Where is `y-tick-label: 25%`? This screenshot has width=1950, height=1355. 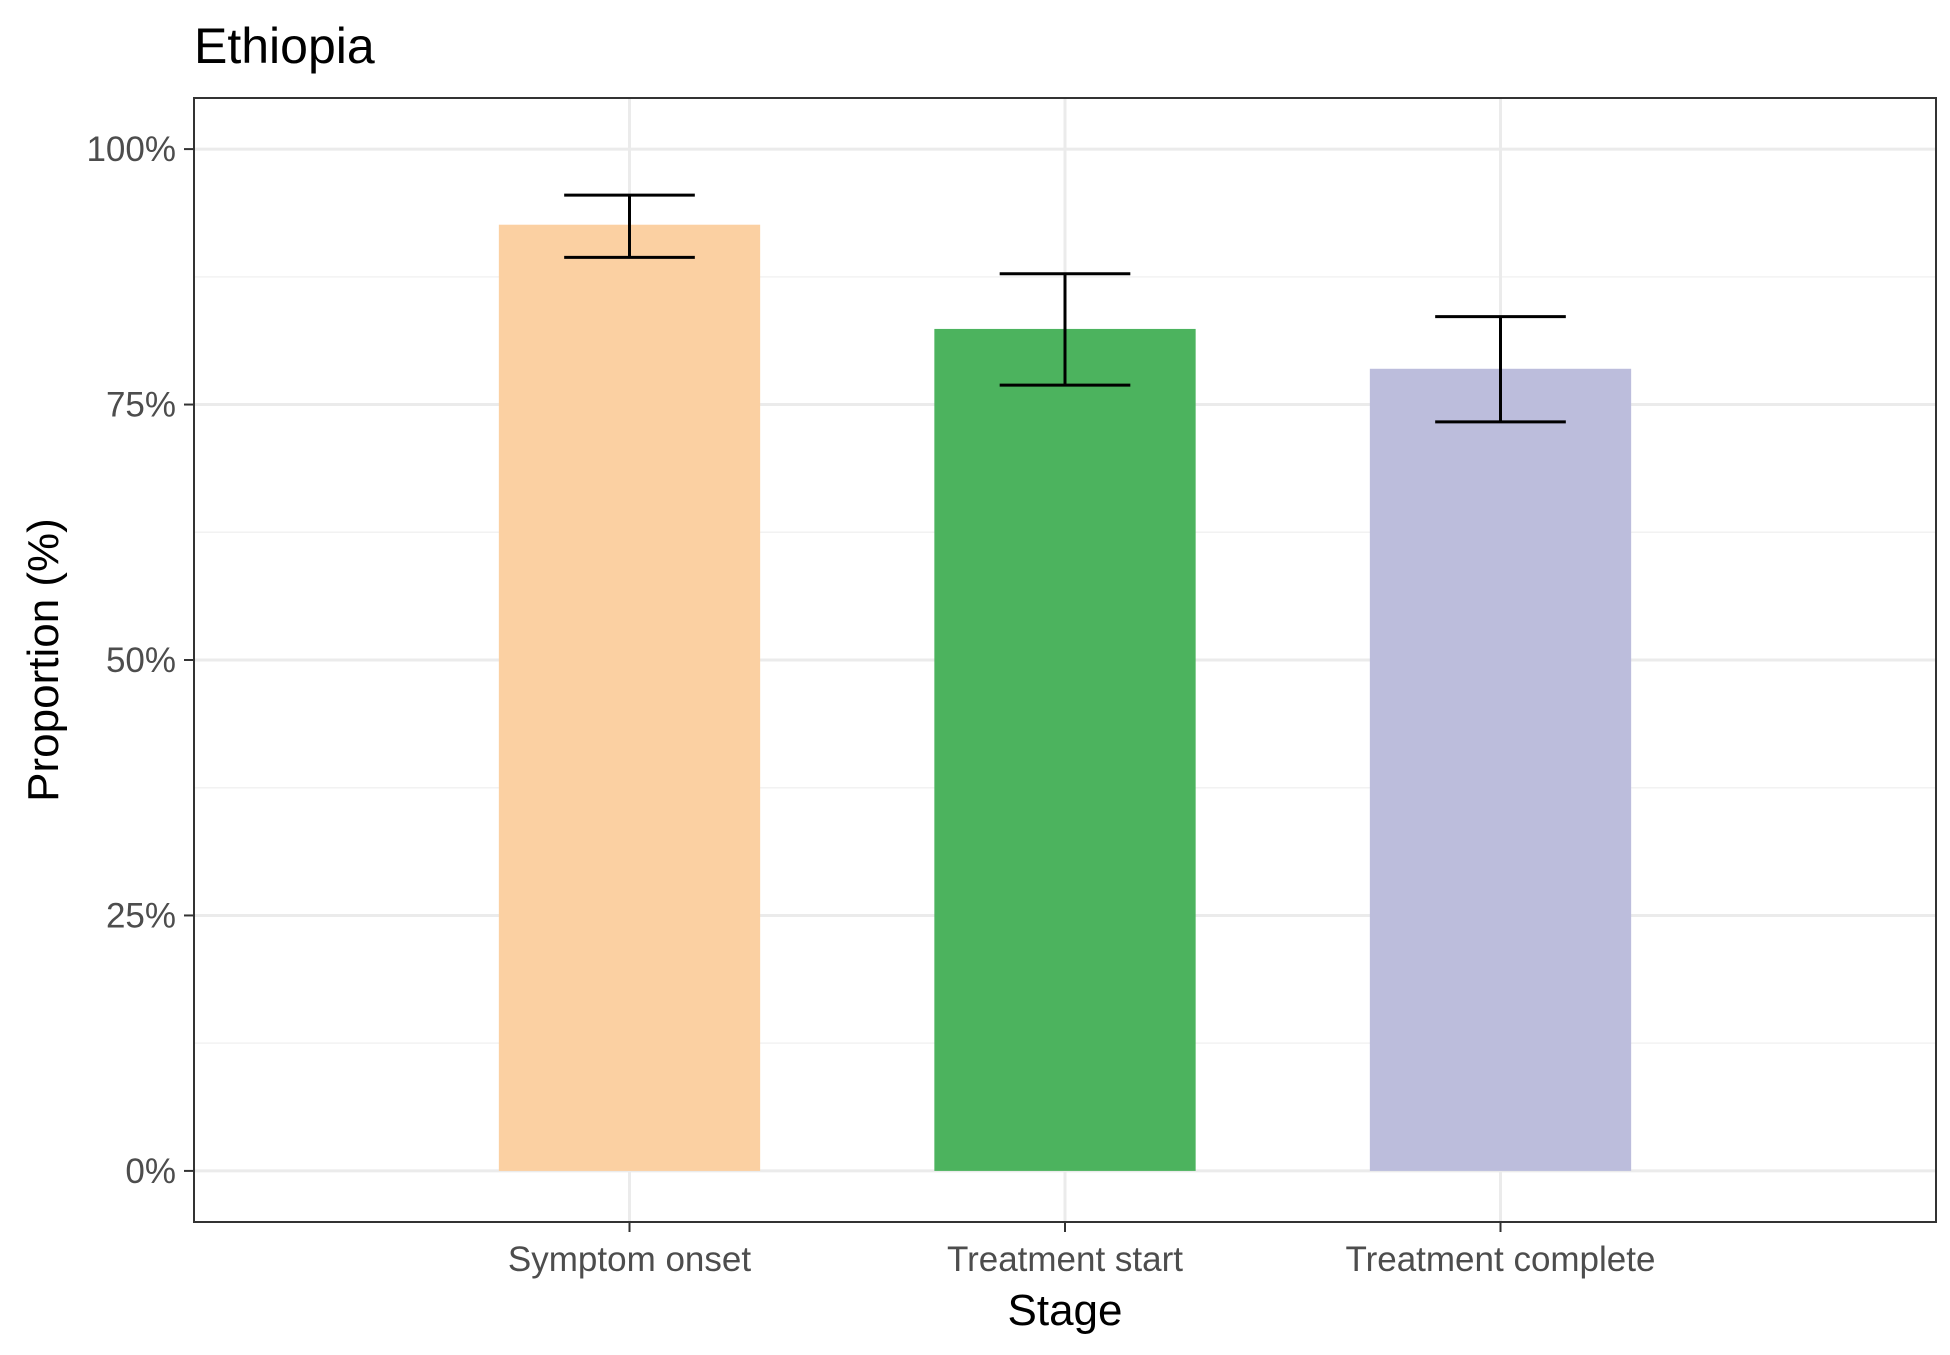 y-tick-label: 25% is located at coordinates (141, 915).